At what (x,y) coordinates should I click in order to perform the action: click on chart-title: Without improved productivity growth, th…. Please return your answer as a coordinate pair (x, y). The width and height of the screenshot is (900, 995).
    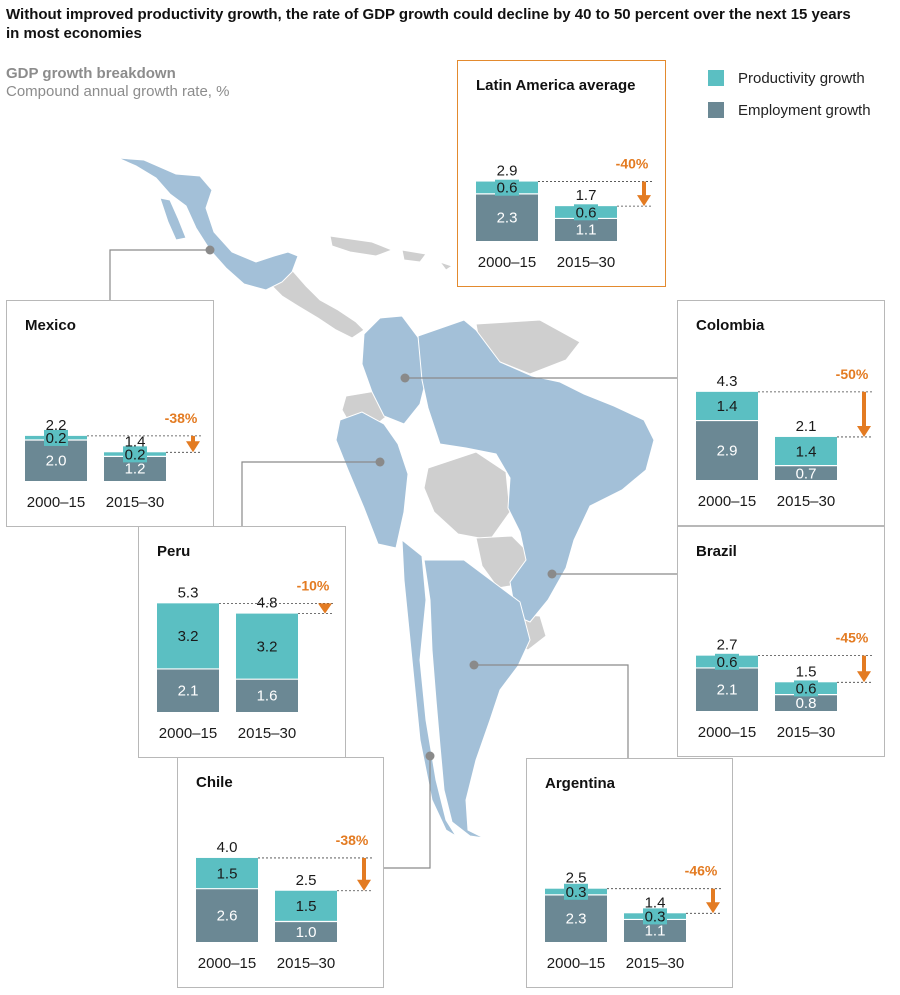
    Looking at the image, I should click on (428, 24).